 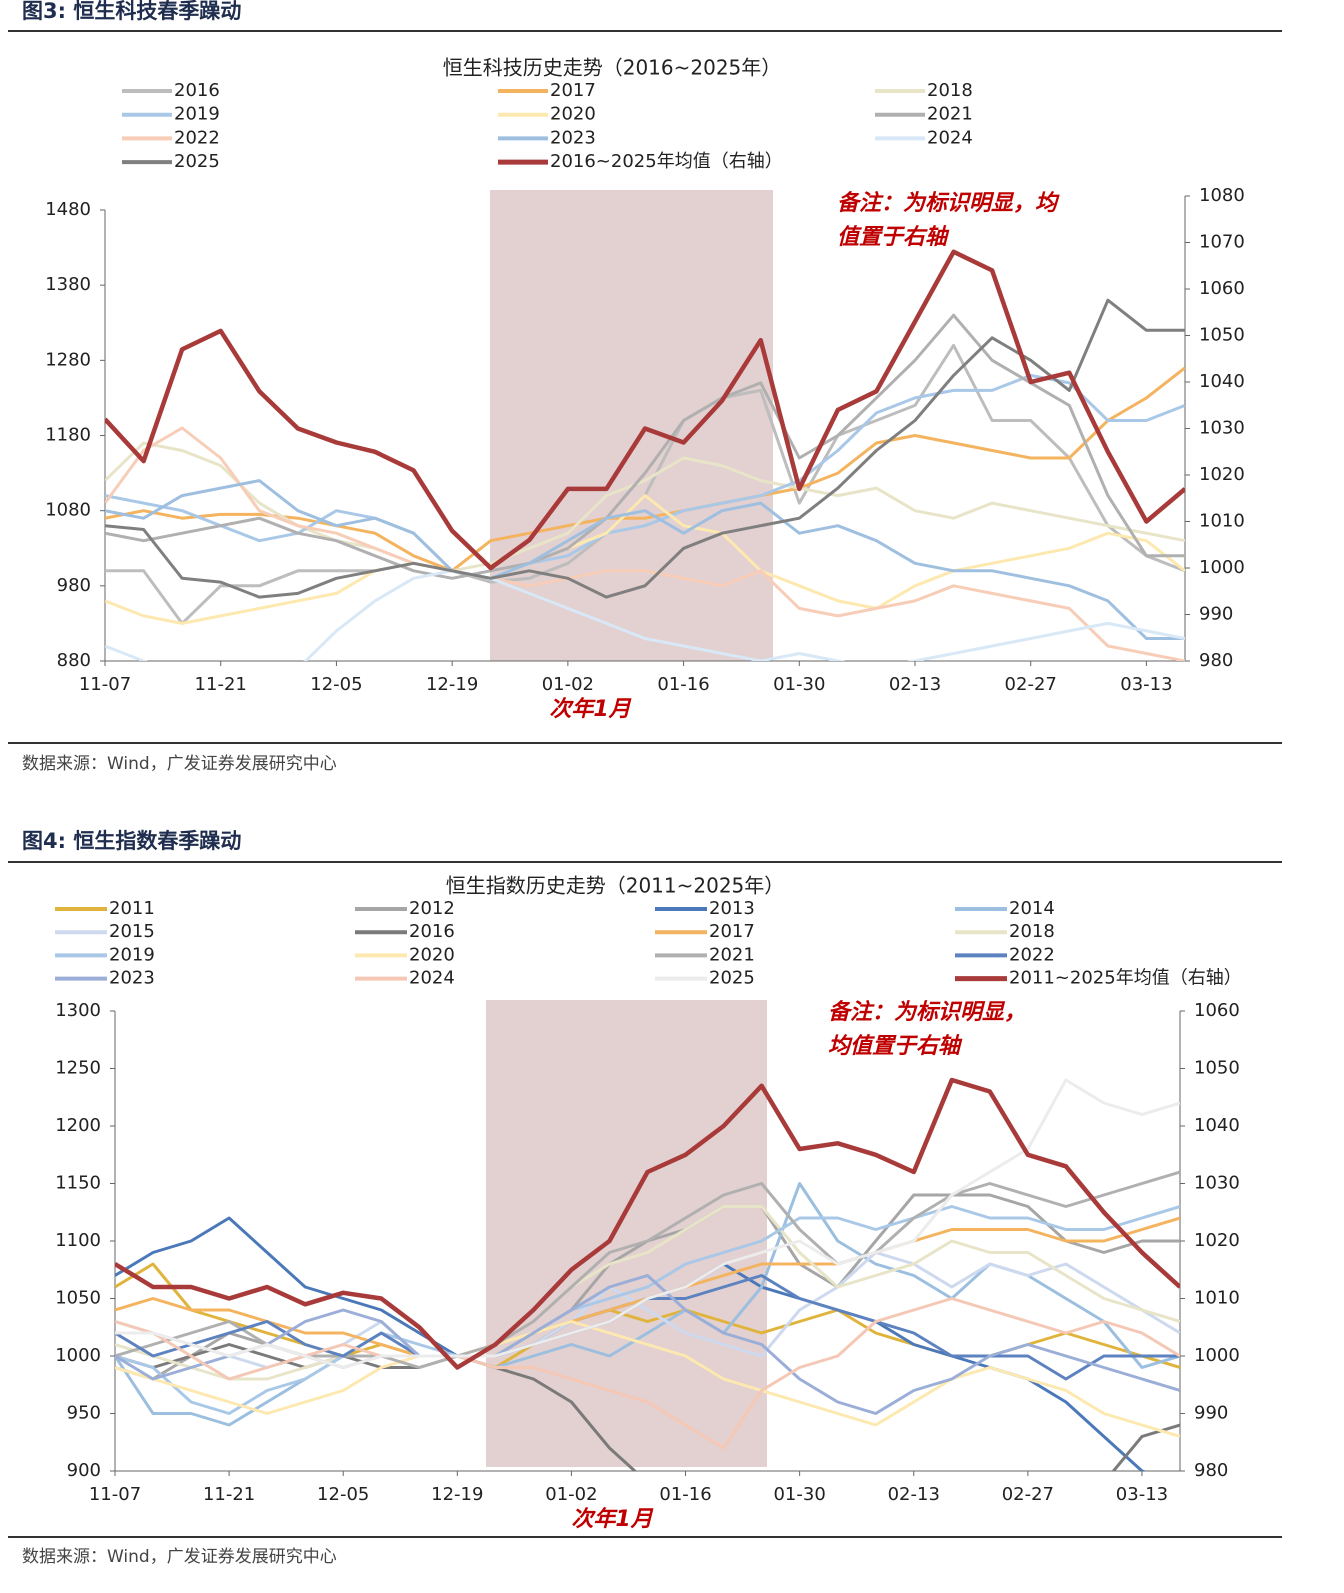 What do you see at coordinates (74, 660) in the screenshot?
I see `y-tick-label: 880` at bounding box center [74, 660].